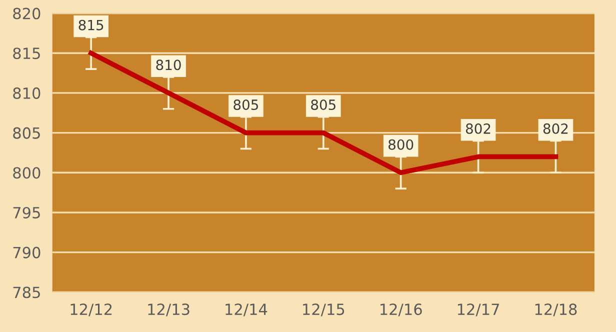 Image resolution: width=616 pixels, height=332 pixels. I want to click on y-tick-label: 795, so click(26, 212).